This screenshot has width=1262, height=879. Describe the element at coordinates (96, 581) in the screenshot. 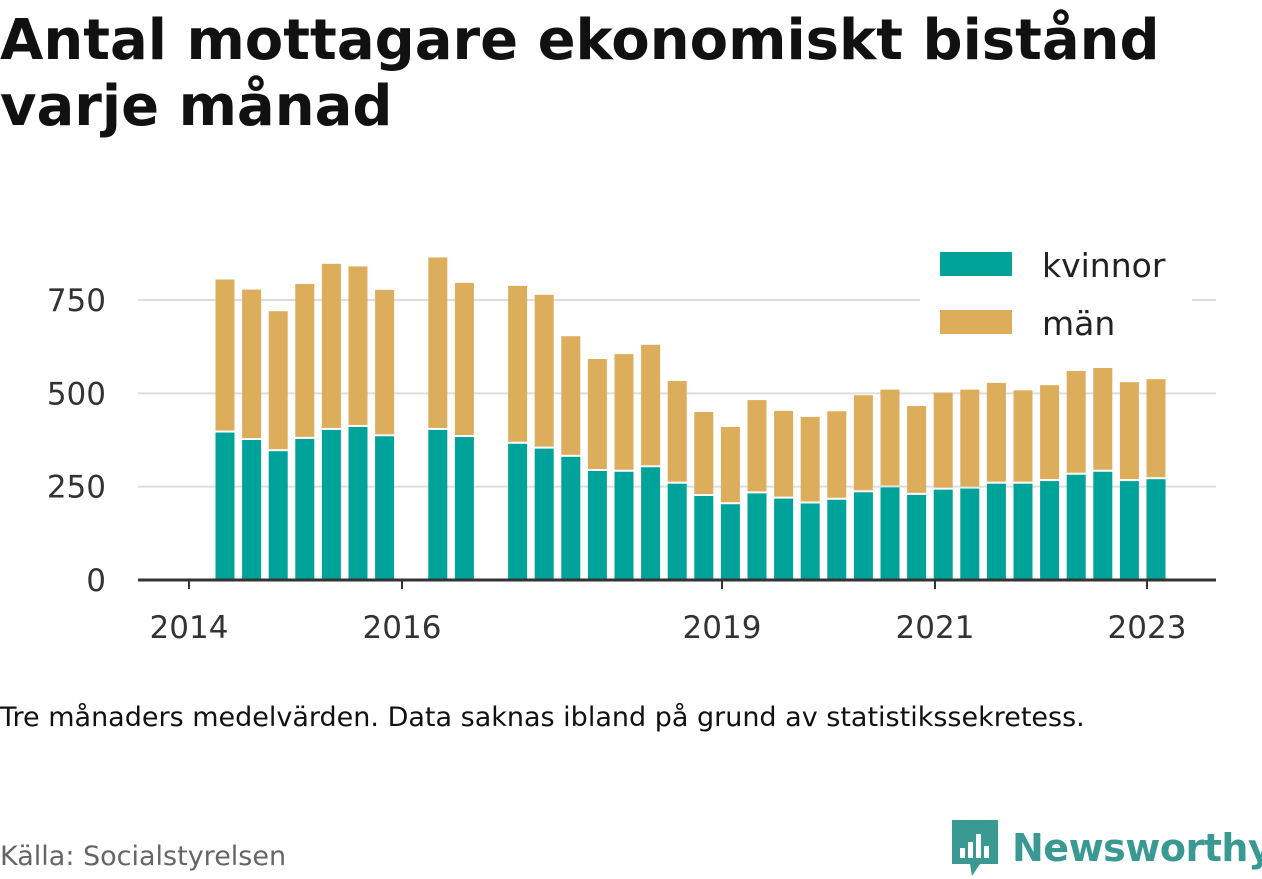

I see `y-tick-label: 0` at that location.